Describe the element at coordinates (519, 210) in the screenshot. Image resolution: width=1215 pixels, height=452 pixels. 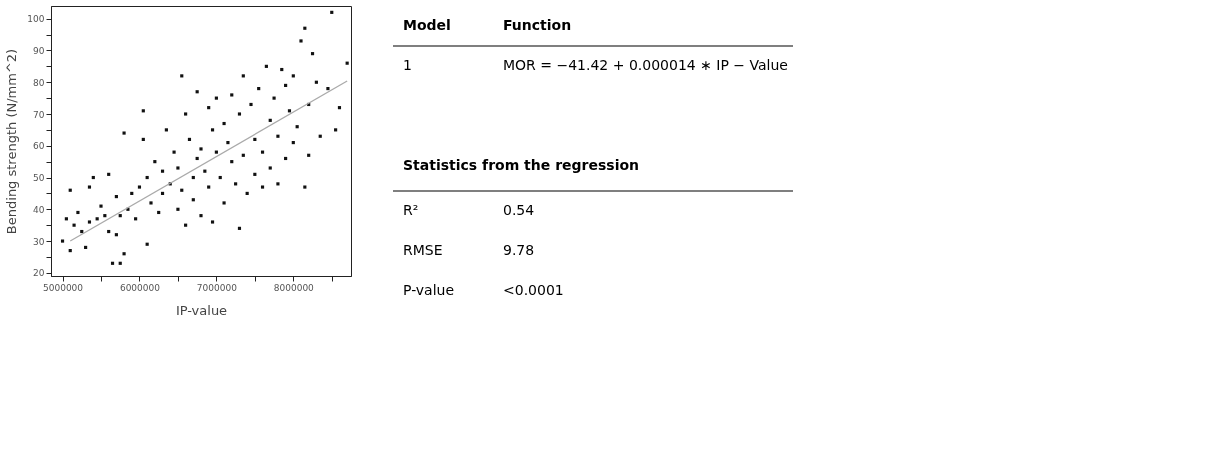
I see `text: 0.54` at that location.